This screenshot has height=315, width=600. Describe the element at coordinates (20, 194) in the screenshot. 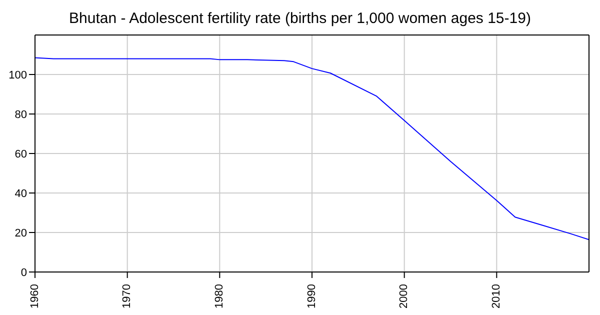

I see `y-tick-label: 40` at that location.